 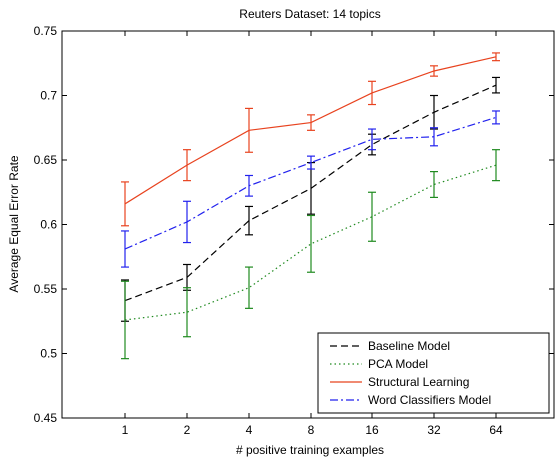 What do you see at coordinates (46, 418) in the screenshot?
I see `y-tick-label: 0.45` at bounding box center [46, 418].